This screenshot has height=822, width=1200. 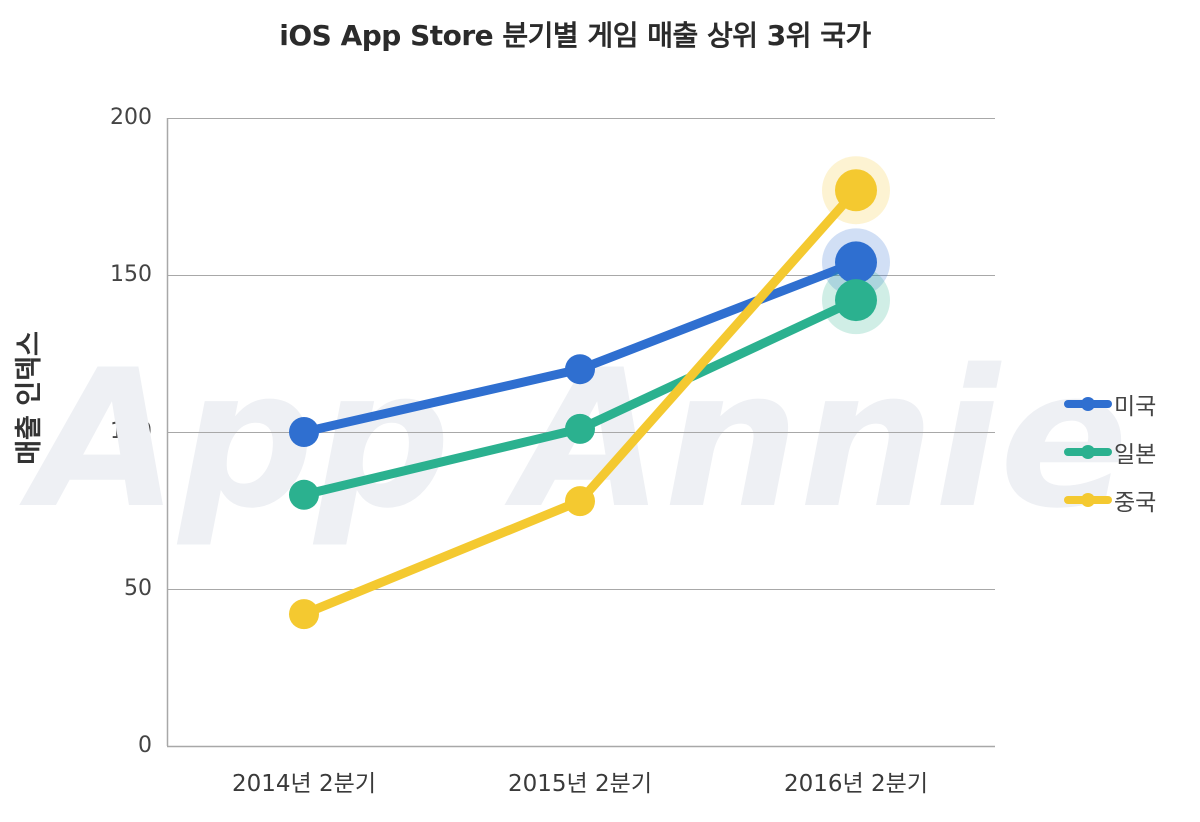 I want to click on legend-item-japan: 일본, so click(x=1110, y=452).